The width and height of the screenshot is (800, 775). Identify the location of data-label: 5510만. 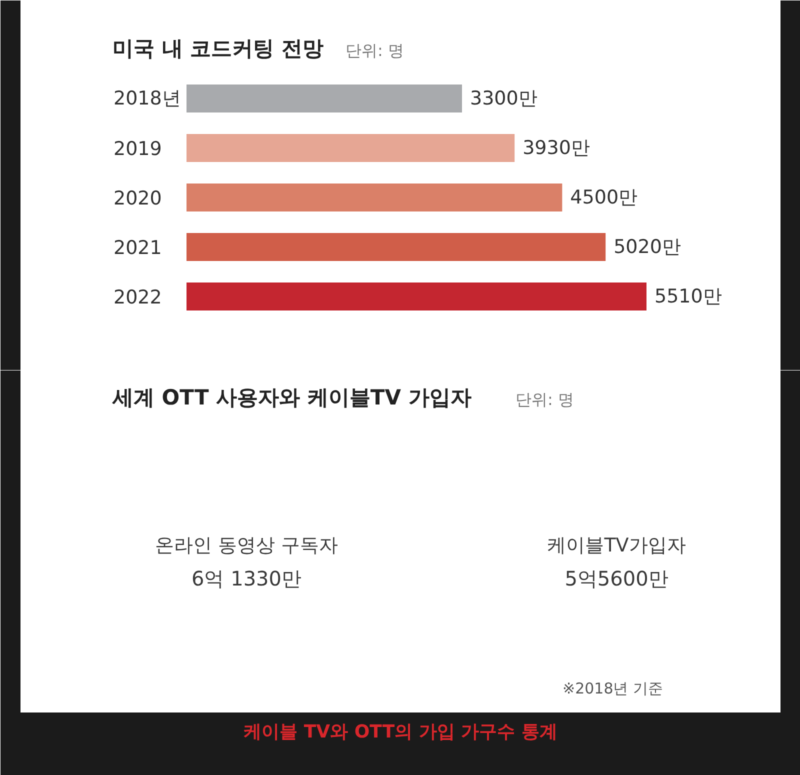
(688, 297).